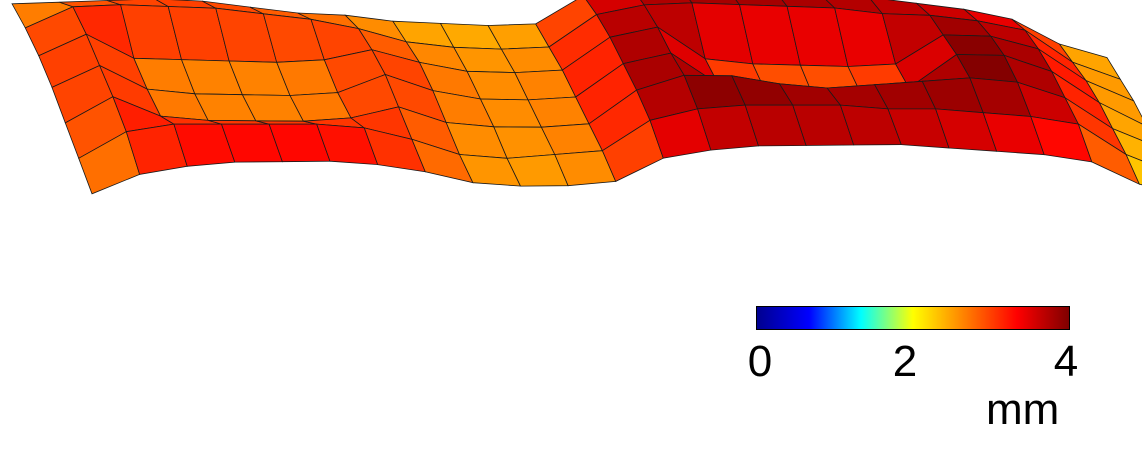 This screenshot has width=1142, height=466. Describe the element at coordinates (1023, 409) in the screenshot. I see `colorbar-unit-label: mm` at that location.